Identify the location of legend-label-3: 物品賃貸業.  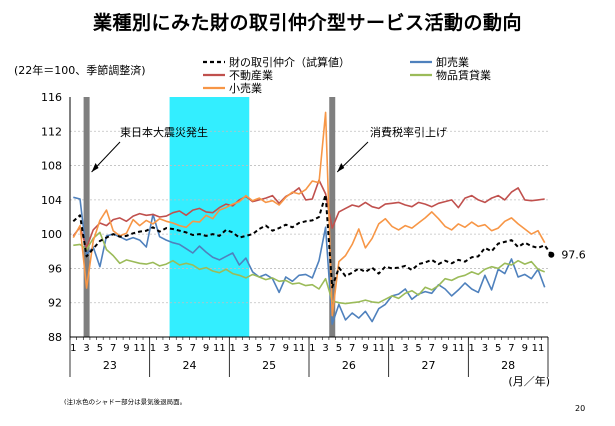
(463, 75).